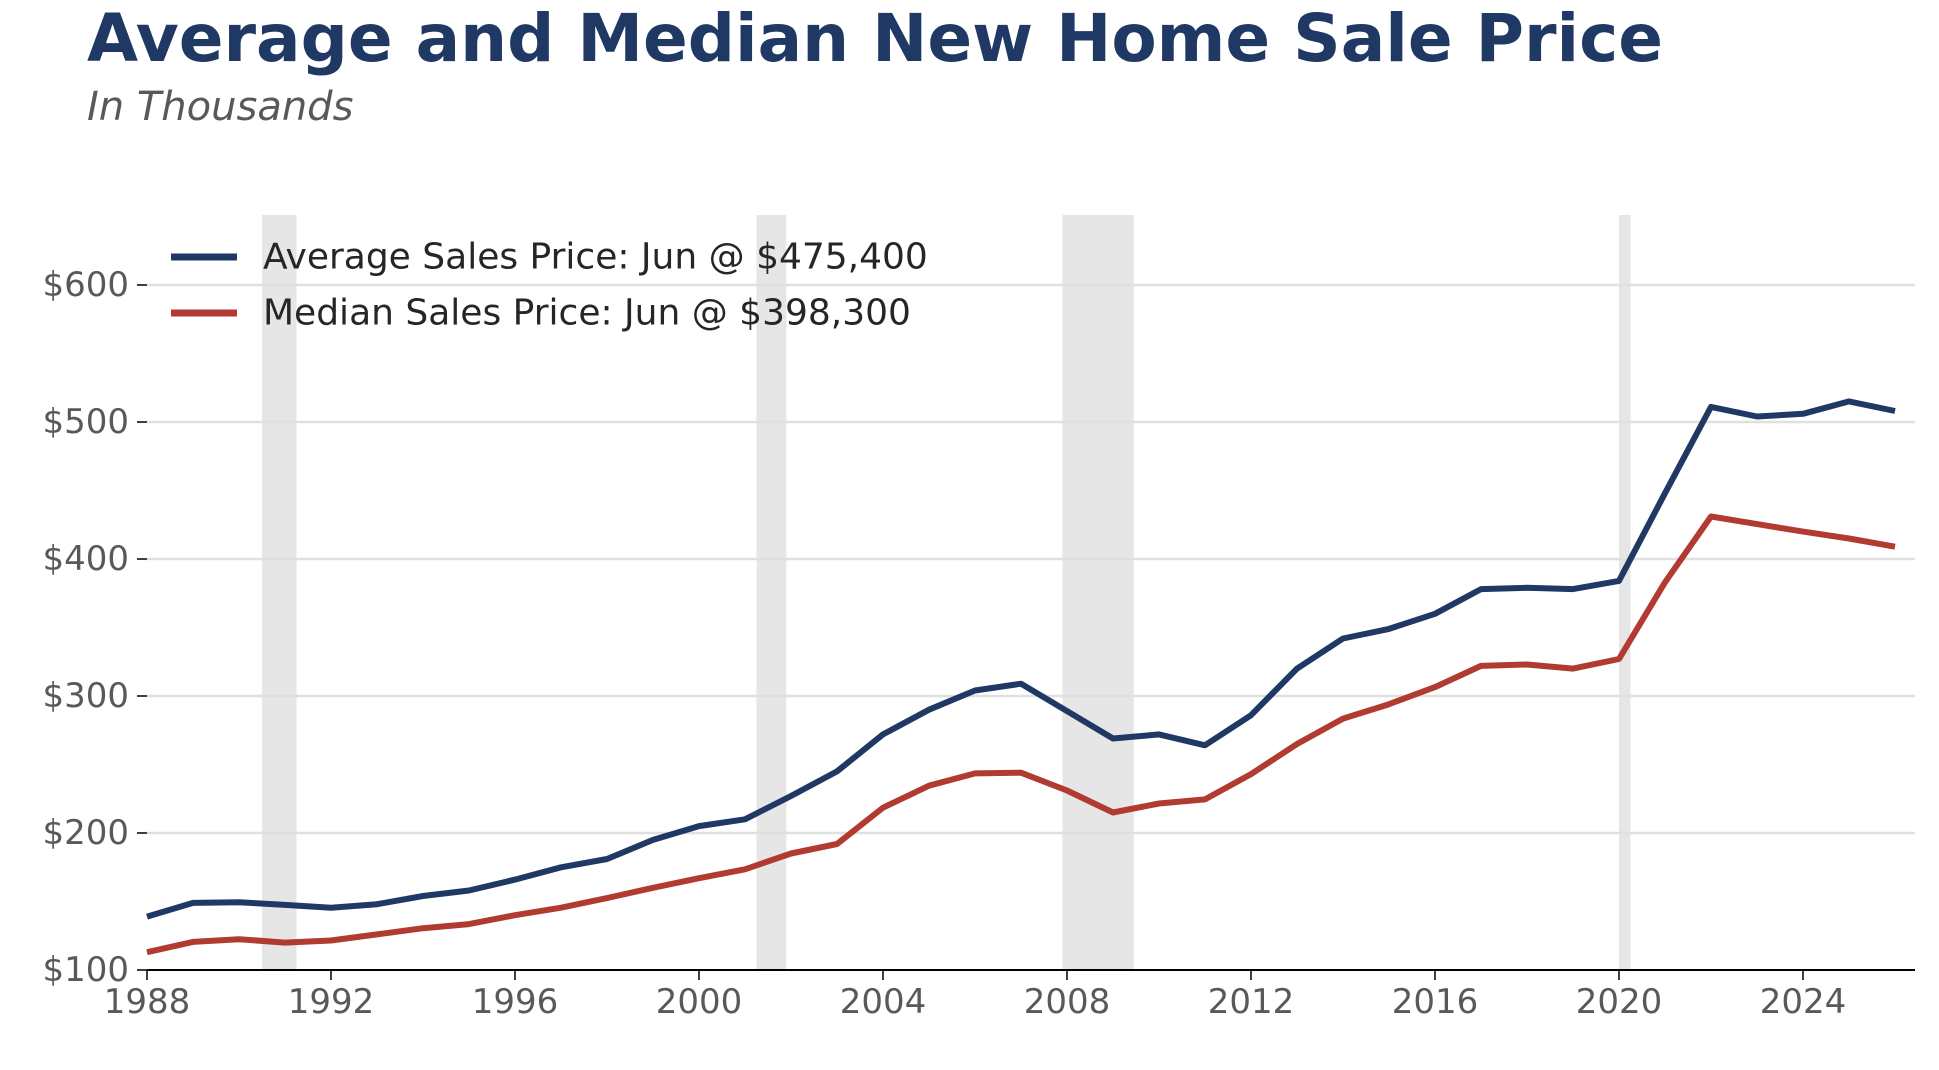 This screenshot has width=1939, height=1070. What do you see at coordinates (1251, 1002) in the screenshot?
I see `x-tick-label-6: 2012` at bounding box center [1251, 1002].